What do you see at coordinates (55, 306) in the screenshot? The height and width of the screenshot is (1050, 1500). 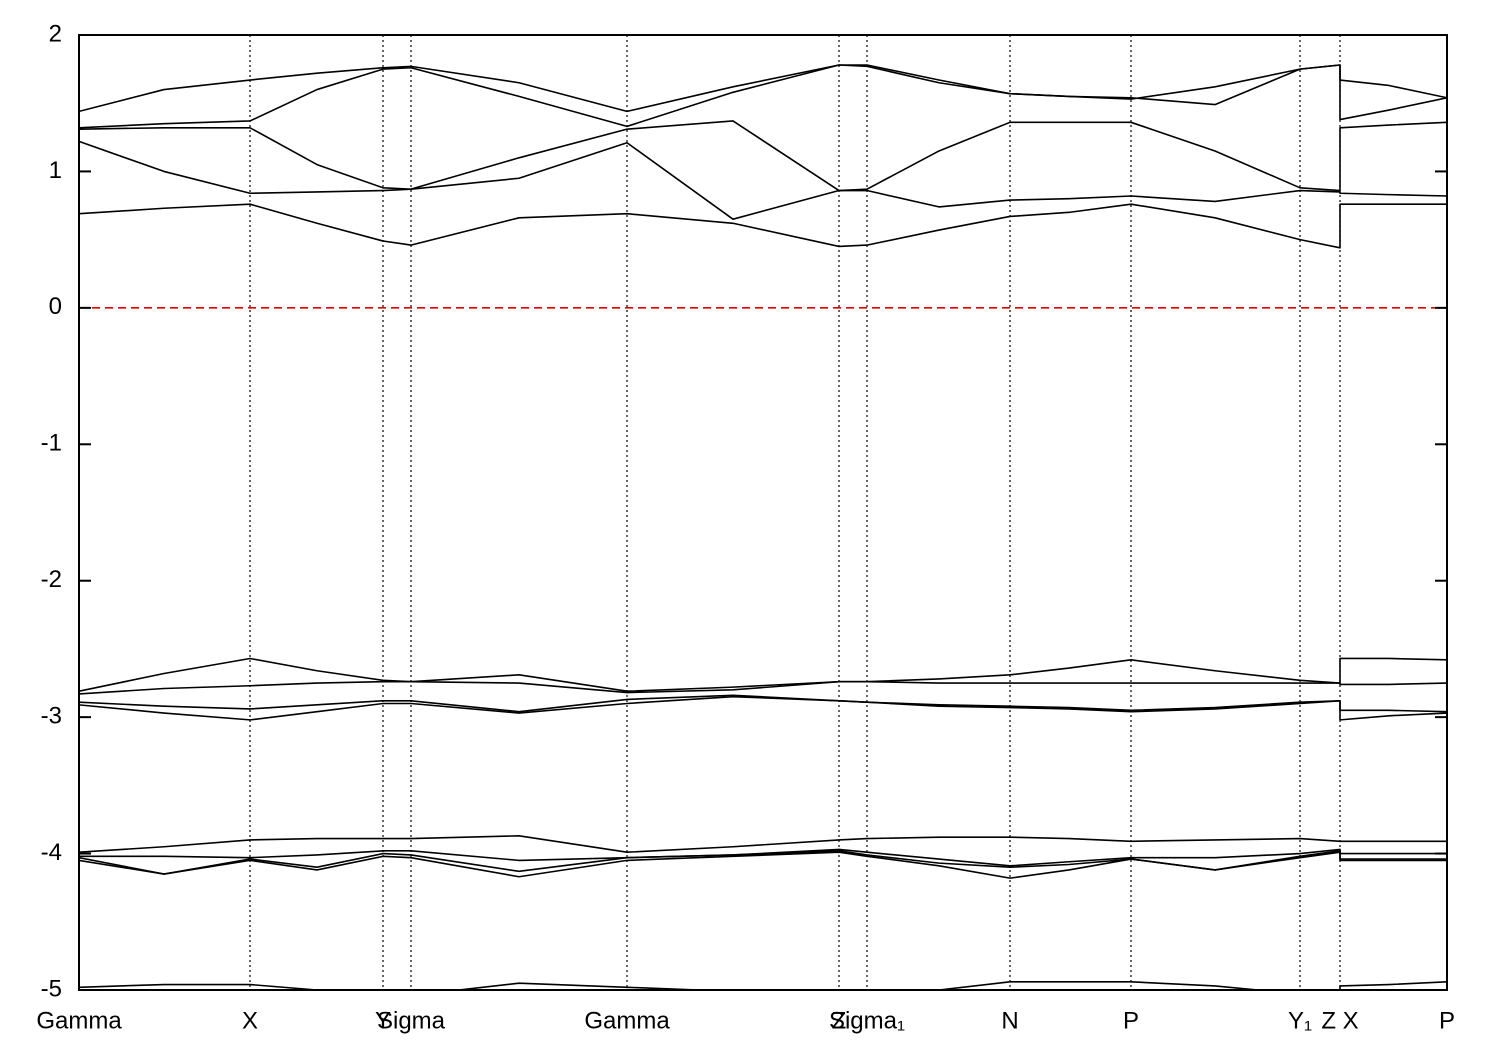 I see `y-tick-label: 0` at bounding box center [55, 306].